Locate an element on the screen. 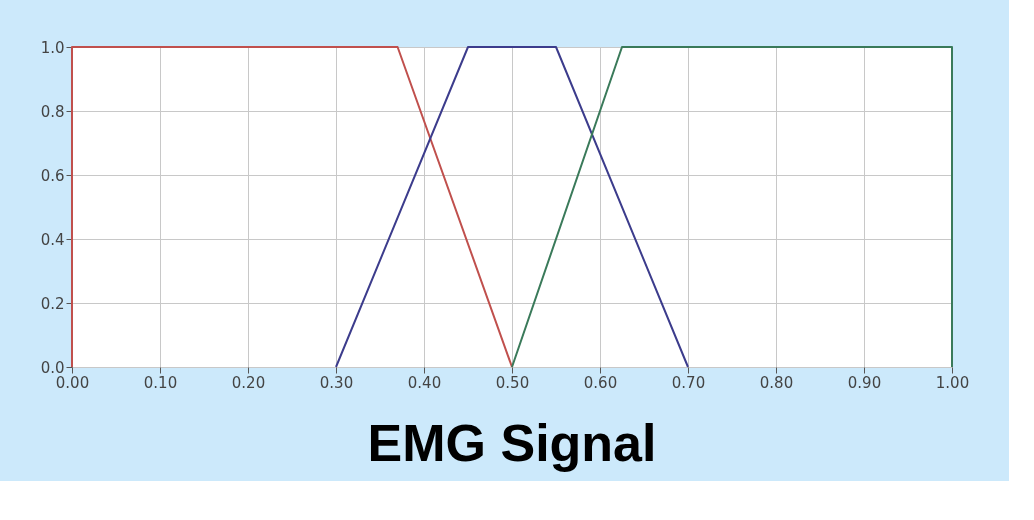  x-tick-label: 0.20 is located at coordinates (248, 382).